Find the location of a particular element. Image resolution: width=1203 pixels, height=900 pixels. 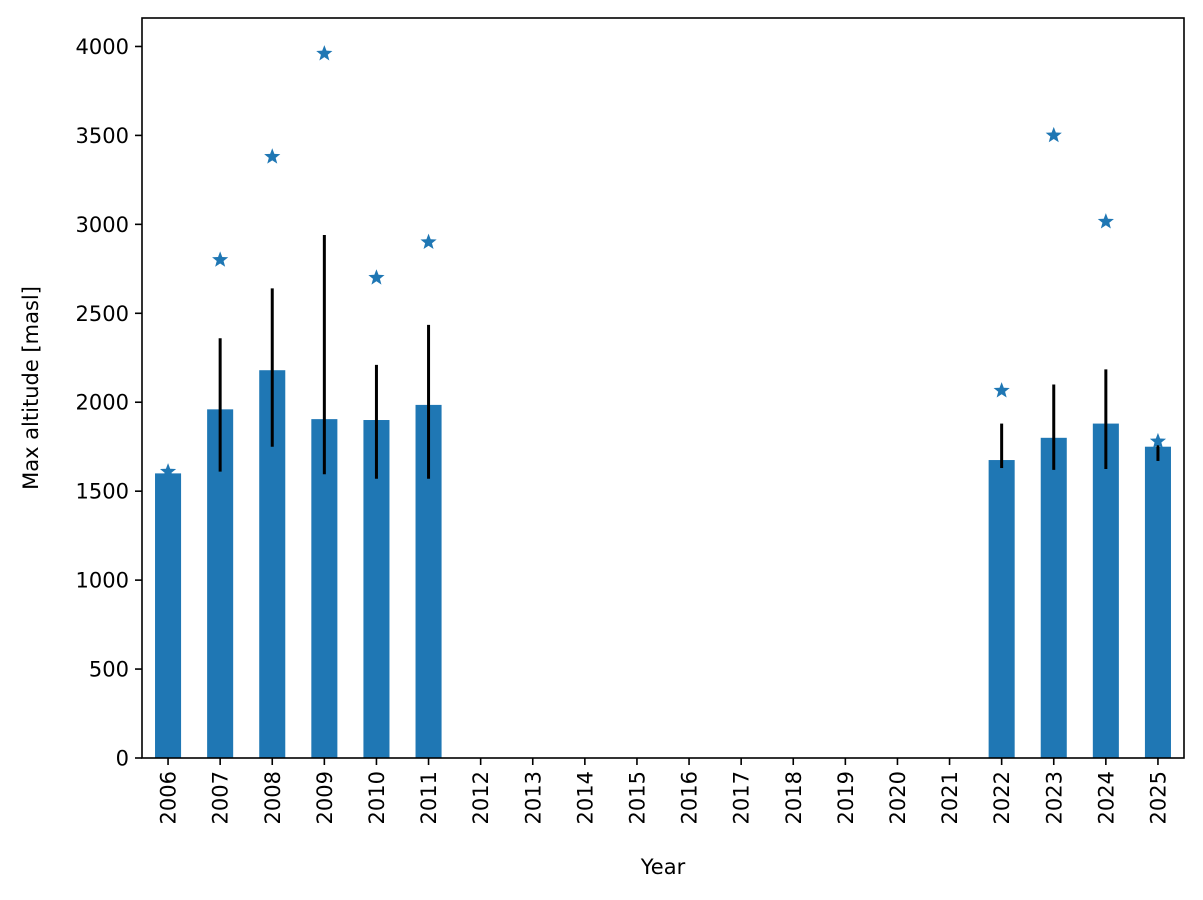

x-tick-label: 2024 is located at coordinates (1106, 797).